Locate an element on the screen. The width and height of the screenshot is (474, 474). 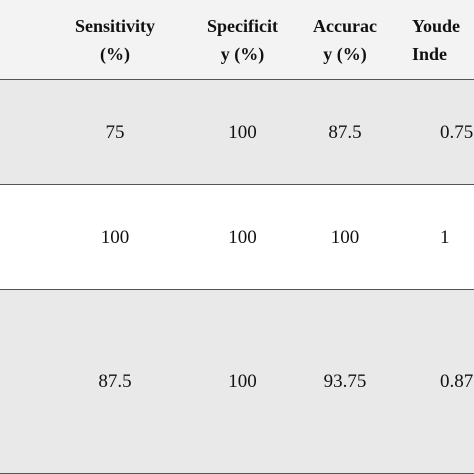
header-text: Inde is located at coordinates (430, 54).